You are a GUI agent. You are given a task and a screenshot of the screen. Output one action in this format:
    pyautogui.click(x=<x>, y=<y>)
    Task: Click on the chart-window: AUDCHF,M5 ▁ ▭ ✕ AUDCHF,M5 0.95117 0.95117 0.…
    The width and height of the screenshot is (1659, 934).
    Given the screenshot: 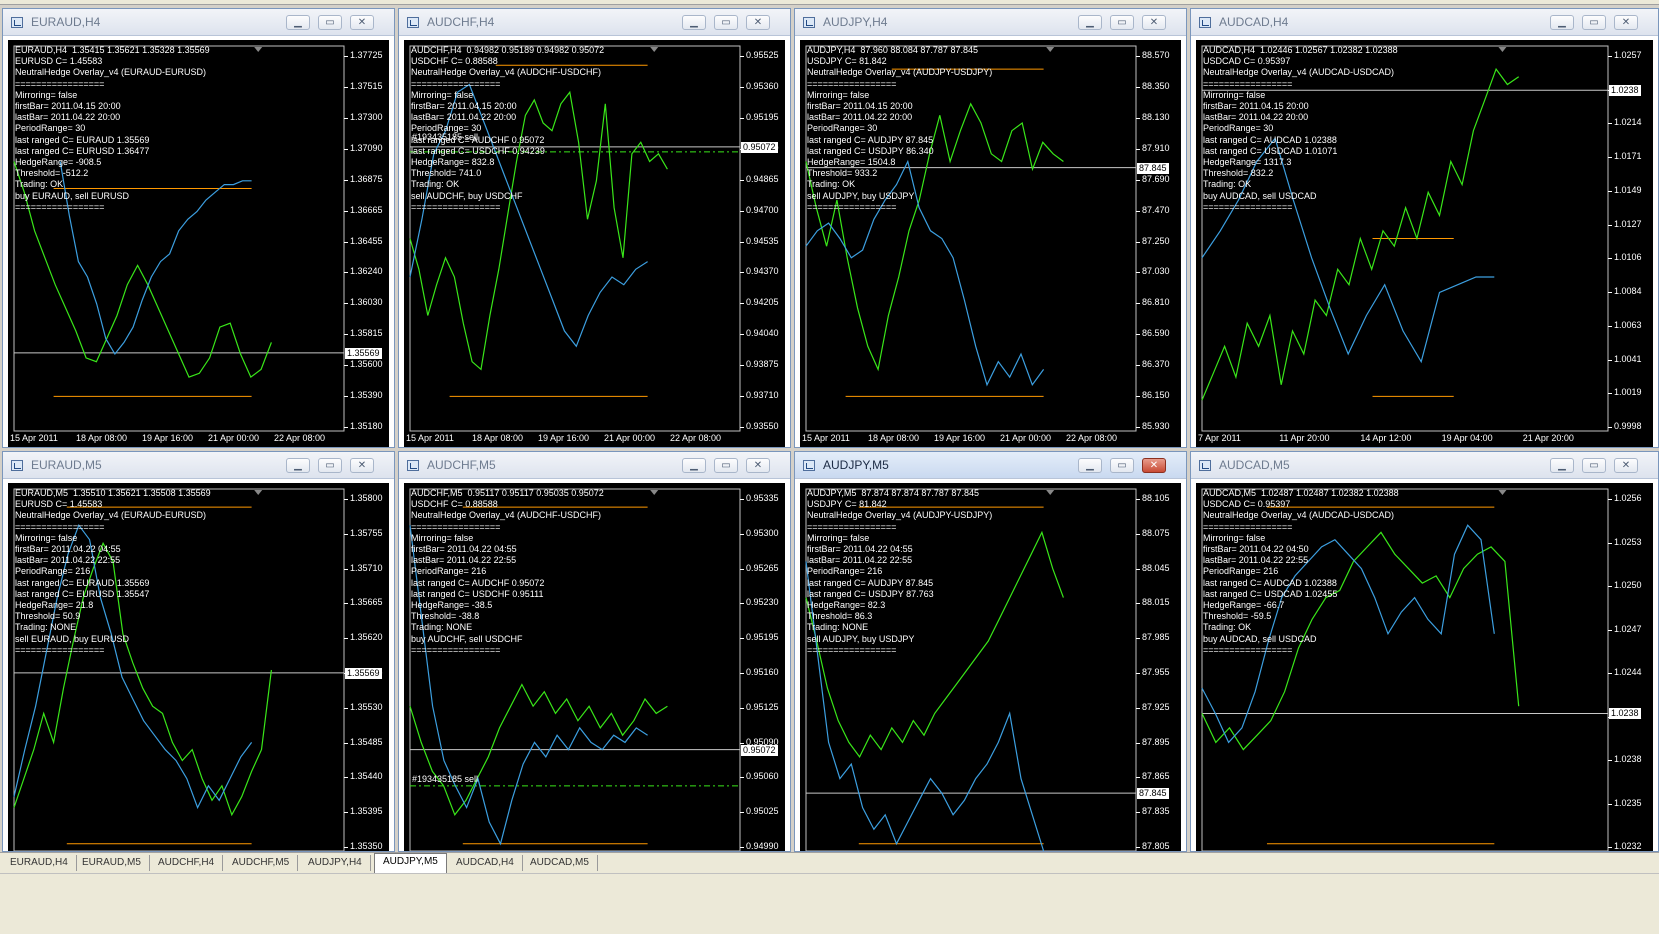 What is the action you would take?
    pyautogui.click(x=594, y=651)
    